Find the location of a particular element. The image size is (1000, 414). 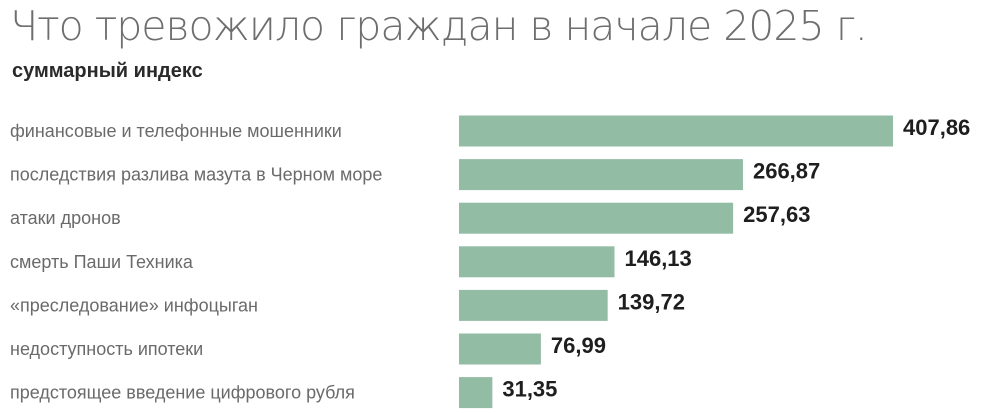

category-label: «преследование» инфоцыган is located at coordinates (134, 305).